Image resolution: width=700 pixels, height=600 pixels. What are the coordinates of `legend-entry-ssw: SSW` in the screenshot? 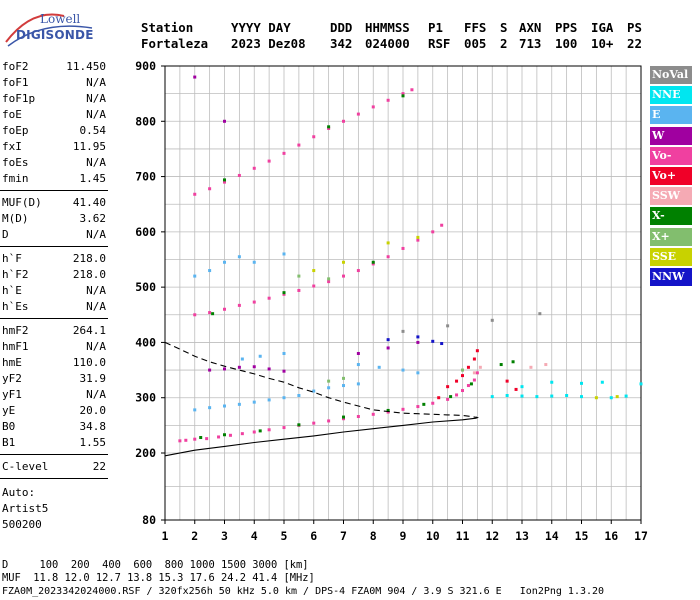 It's located at (671, 196).